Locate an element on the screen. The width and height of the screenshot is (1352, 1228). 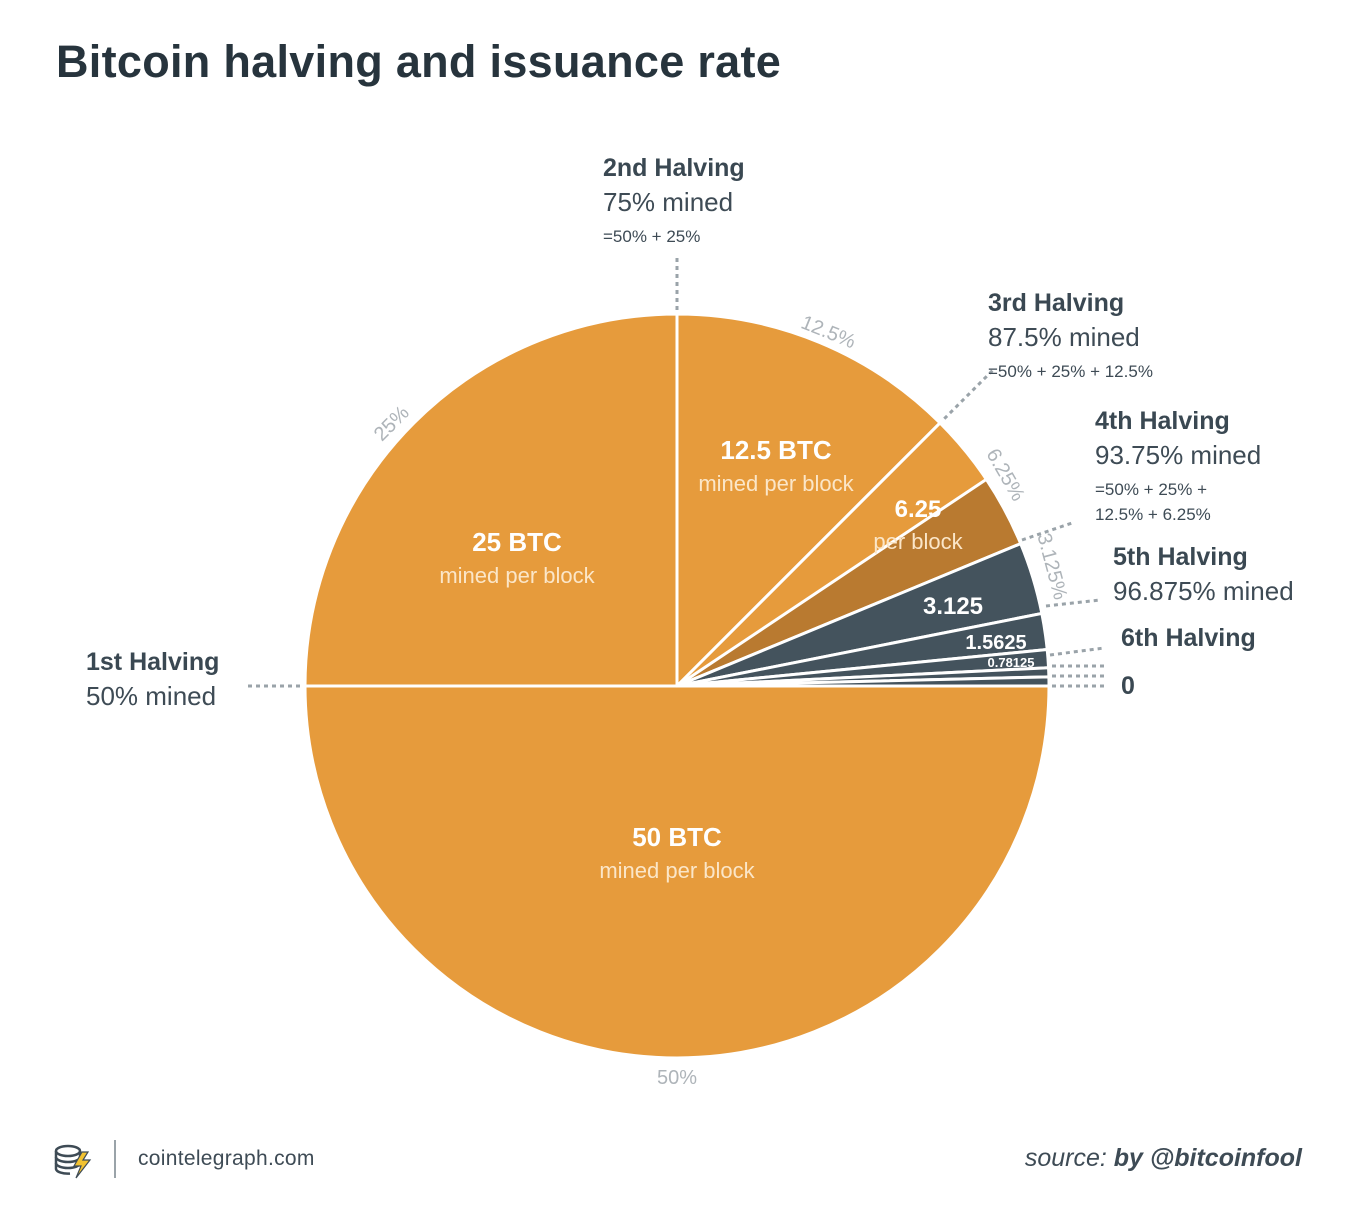
source-author: by @bitcoinfool is located at coordinates (1207, 1158).